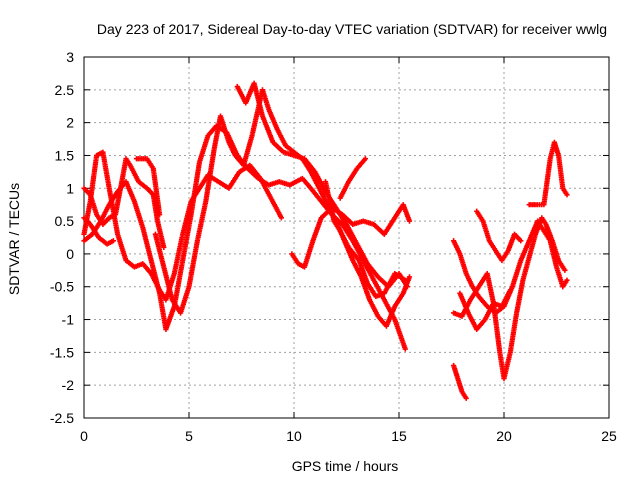 The image size is (640, 480). I want to click on series-arc-n, so click(485, 309).